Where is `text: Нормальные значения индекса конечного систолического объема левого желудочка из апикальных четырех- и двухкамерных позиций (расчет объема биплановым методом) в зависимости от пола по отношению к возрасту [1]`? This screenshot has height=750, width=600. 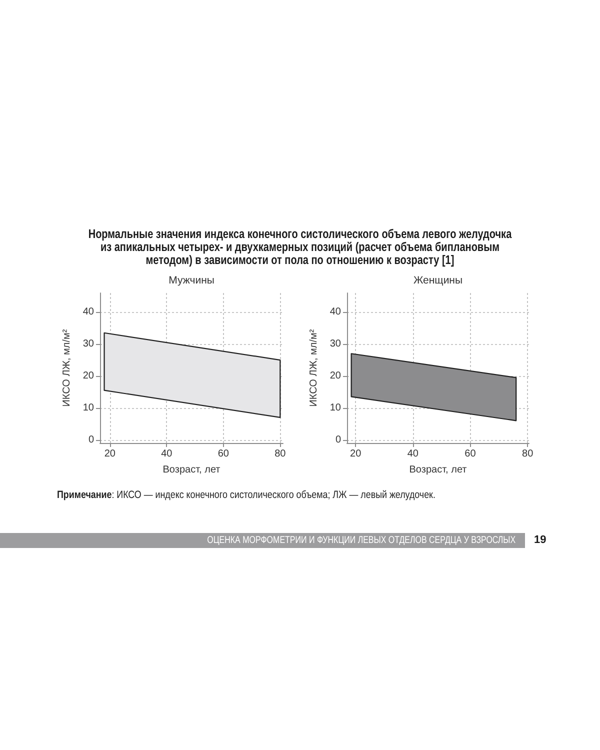
text: Нормальные значения индекса конечного систолического объема левого желудочка из апикальных четырех- и двухкамерных позиций (расчет объема биплановым методом) в зависимости от пола по отношению к возрасту [1] is located at coordinates (300, 247).